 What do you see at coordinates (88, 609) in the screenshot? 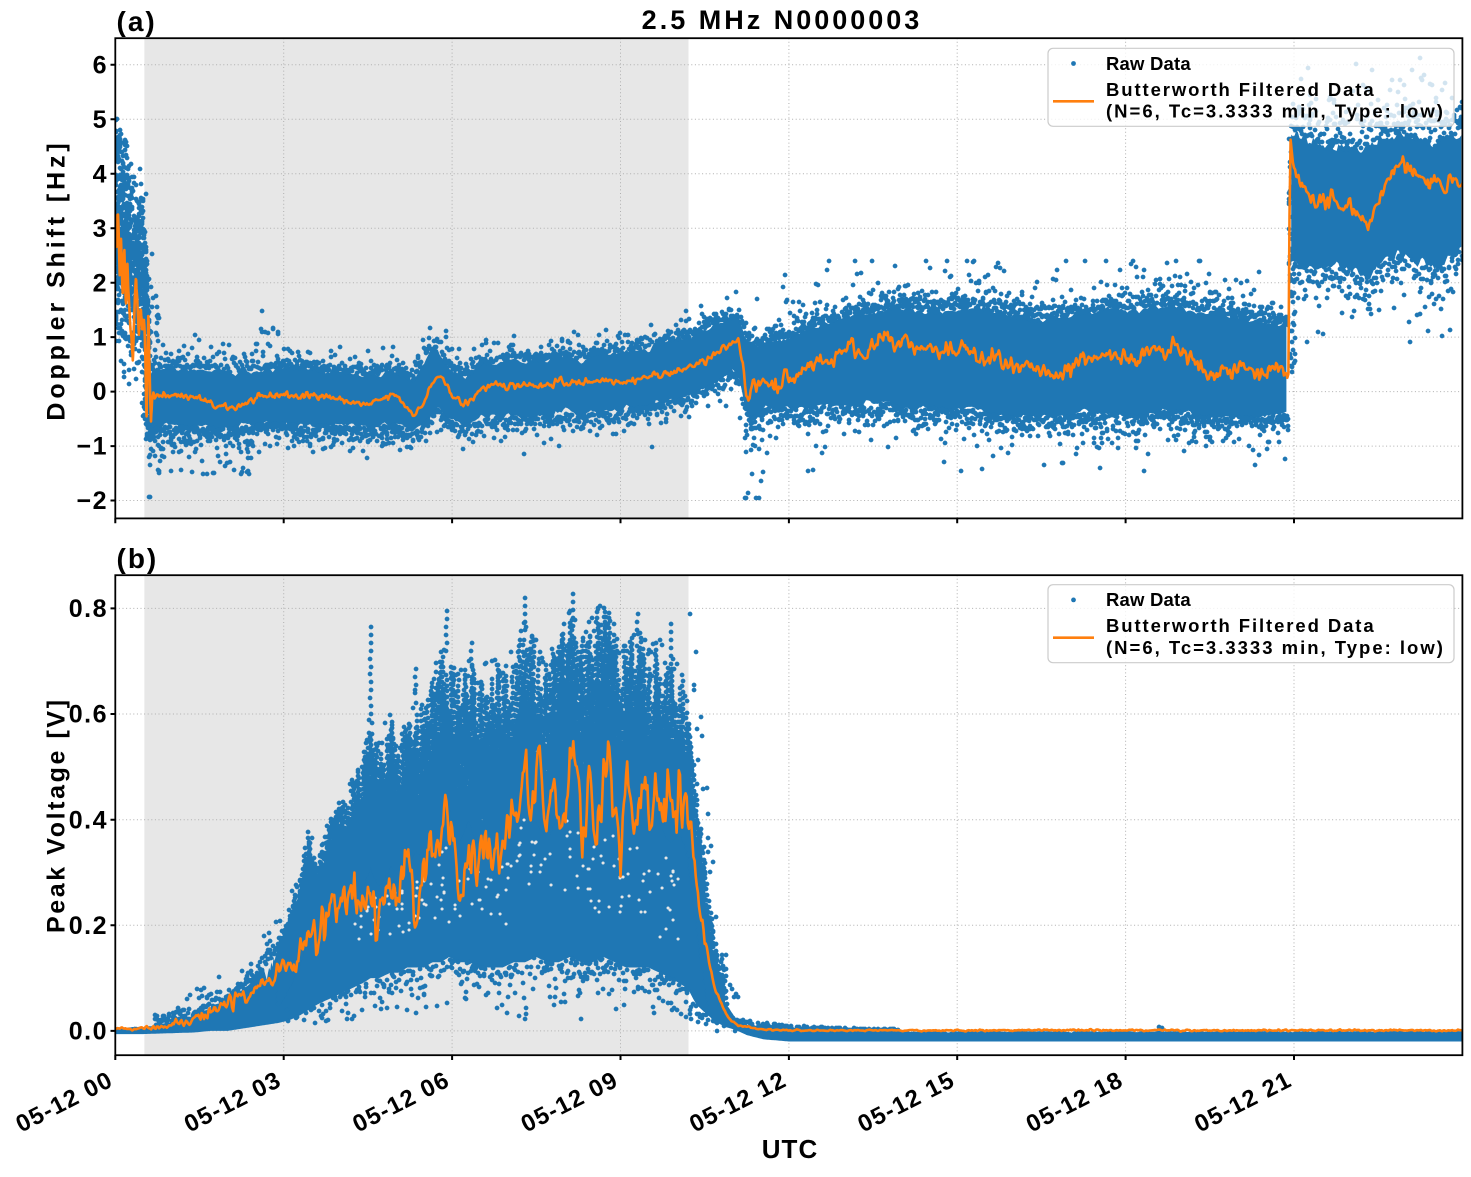
I see `svg-text: 0.8` at bounding box center [88, 609].